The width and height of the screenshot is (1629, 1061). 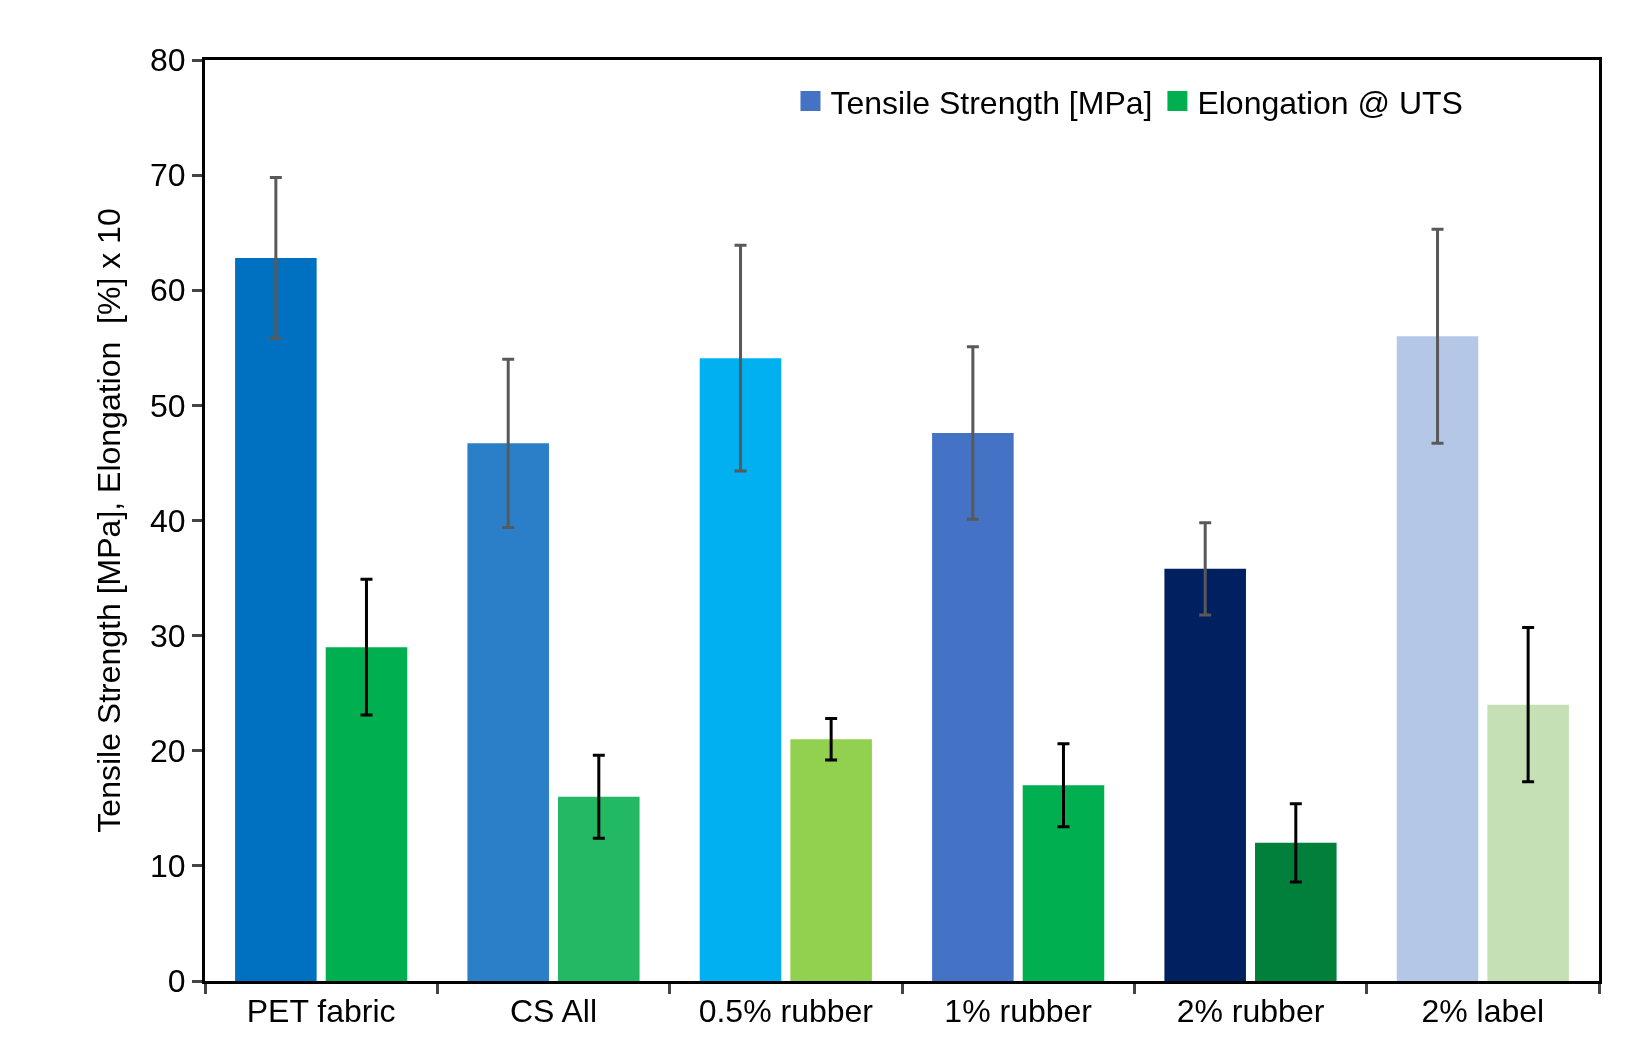 What do you see at coordinates (168, 520) in the screenshot?
I see `y-tick-label: 40` at bounding box center [168, 520].